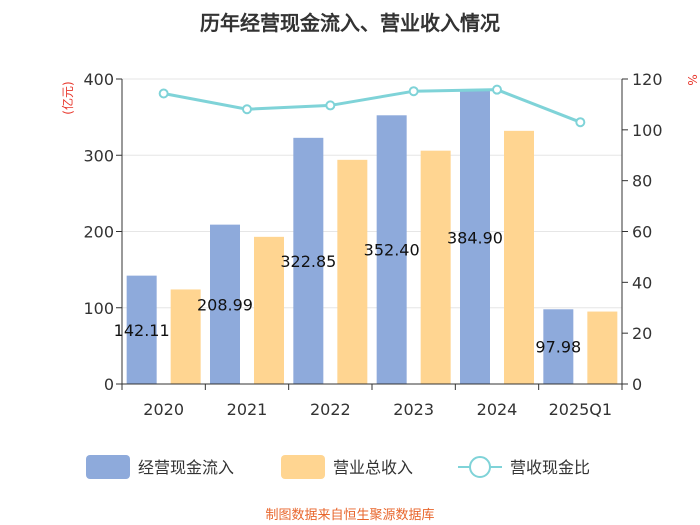 This screenshot has height=525, width=700. Describe the element at coordinates (98, 79) in the screenshot. I see `left-axis-tick-label: 400` at that location.